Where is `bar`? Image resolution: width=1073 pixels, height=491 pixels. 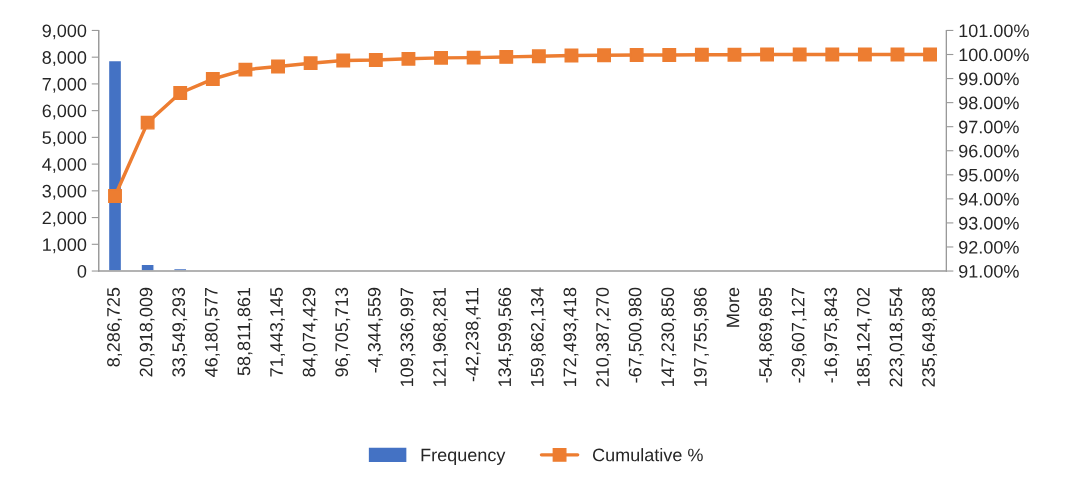
bar is located at coordinates (115, 165).